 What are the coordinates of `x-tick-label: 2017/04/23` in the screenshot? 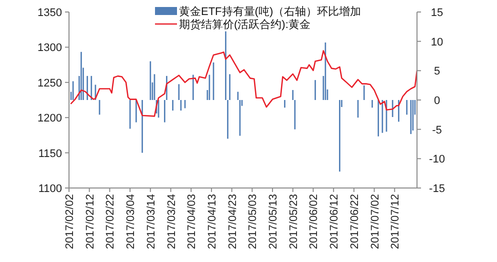 It's located at (232, 222).